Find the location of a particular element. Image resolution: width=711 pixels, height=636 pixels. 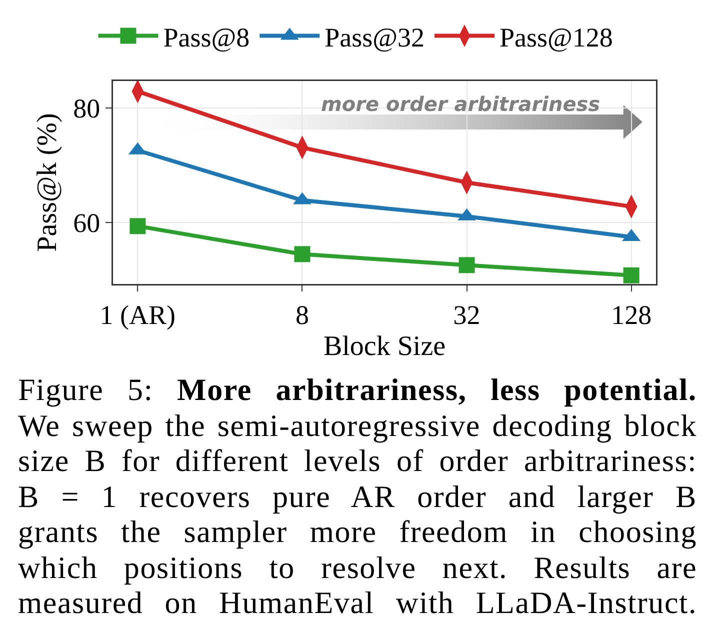

legend-label: Pass@128 is located at coordinates (556, 37).